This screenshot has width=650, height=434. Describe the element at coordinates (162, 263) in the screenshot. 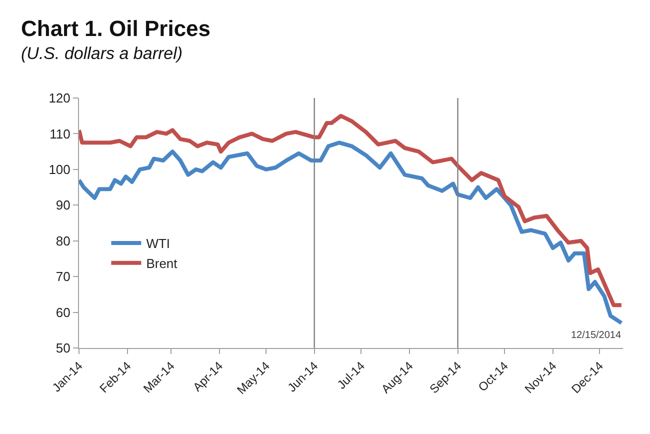

I see `legend-label: Brent` at that location.